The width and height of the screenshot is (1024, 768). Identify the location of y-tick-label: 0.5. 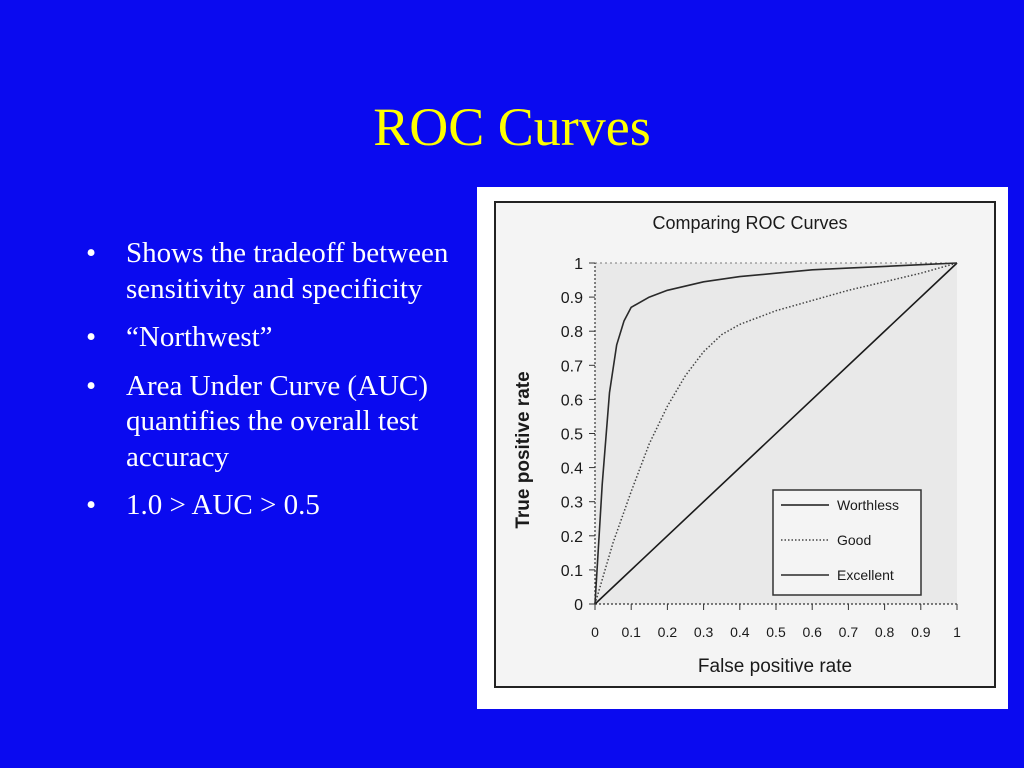
(572, 435).